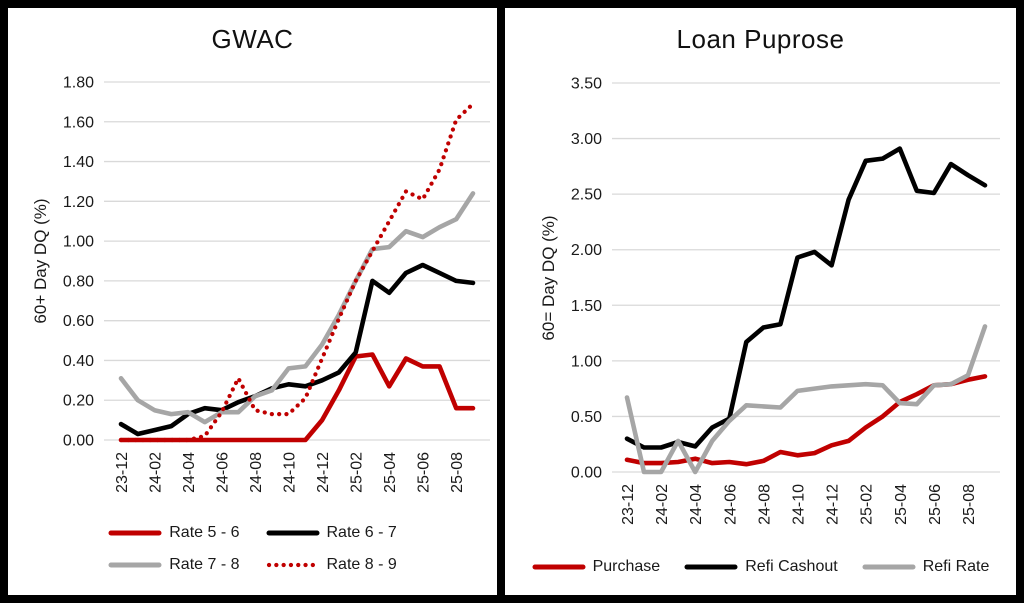 This screenshot has height=603, width=1024. Describe the element at coordinates (78, 401) in the screenshot. I see `y-tick-label: 0.20` at that location.